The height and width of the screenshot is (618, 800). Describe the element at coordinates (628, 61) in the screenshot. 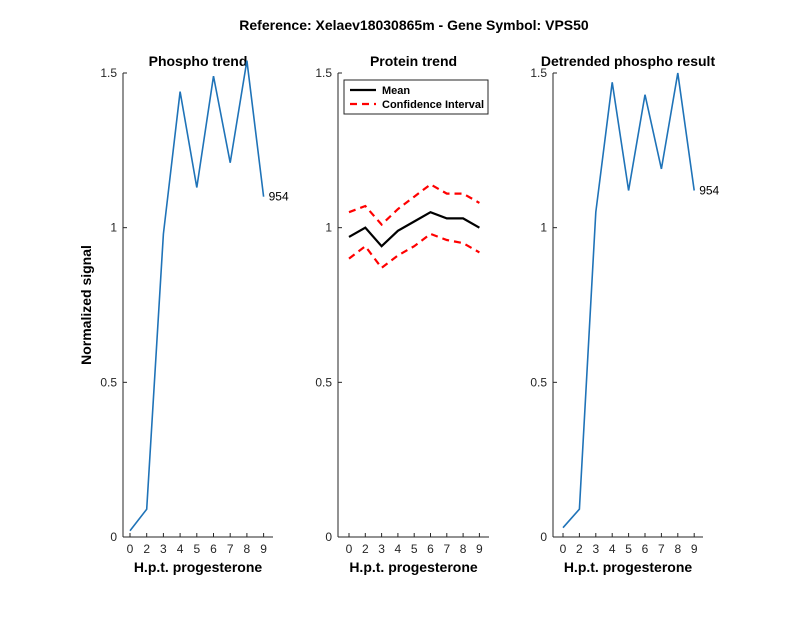

I see `panel-title: Detrended phospho result` at that location.